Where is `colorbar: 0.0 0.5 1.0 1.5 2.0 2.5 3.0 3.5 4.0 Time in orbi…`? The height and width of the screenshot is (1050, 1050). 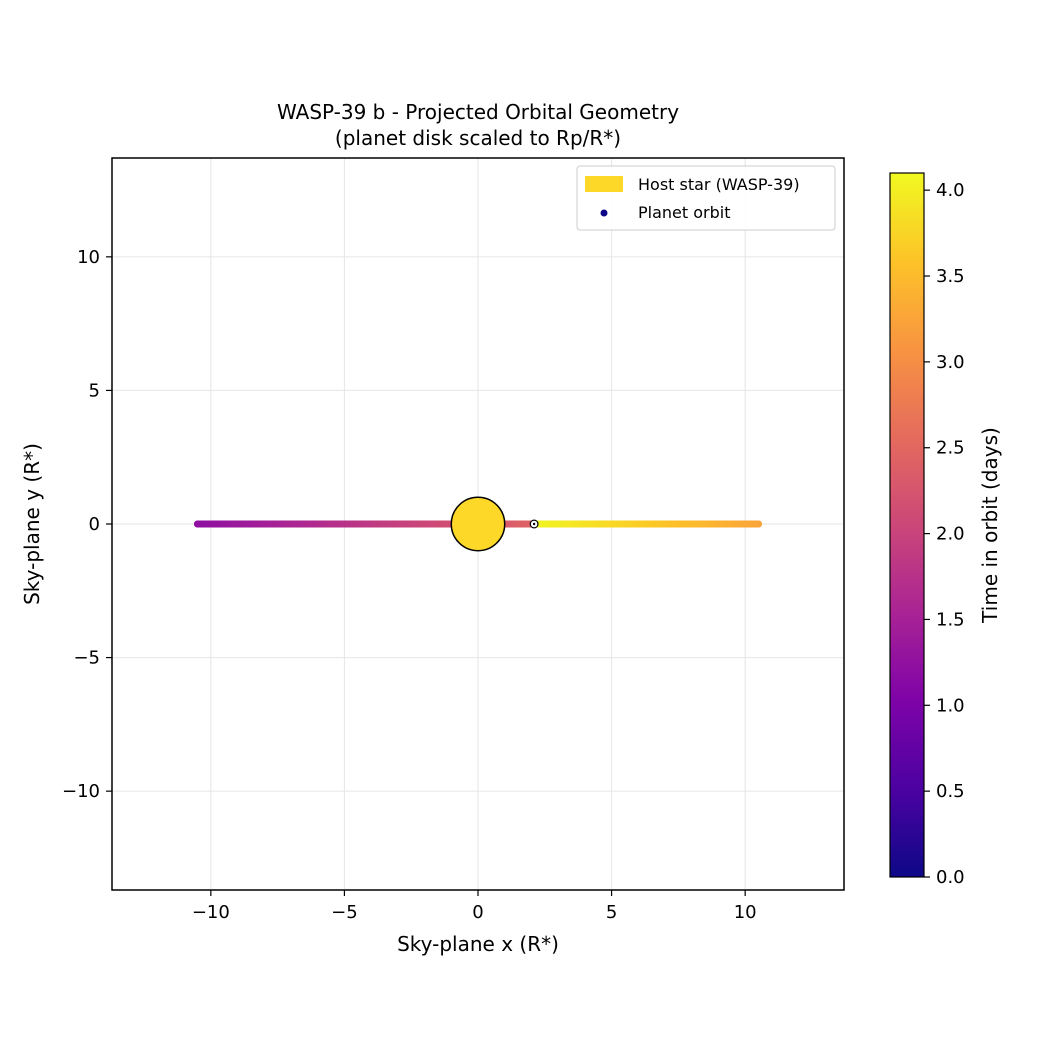
colorbar: 0.0 0.5 1.0 1.5 2.0 2.5 3.0 3.5 4.0 Time in orbi… is located at coordinates (945, 530).